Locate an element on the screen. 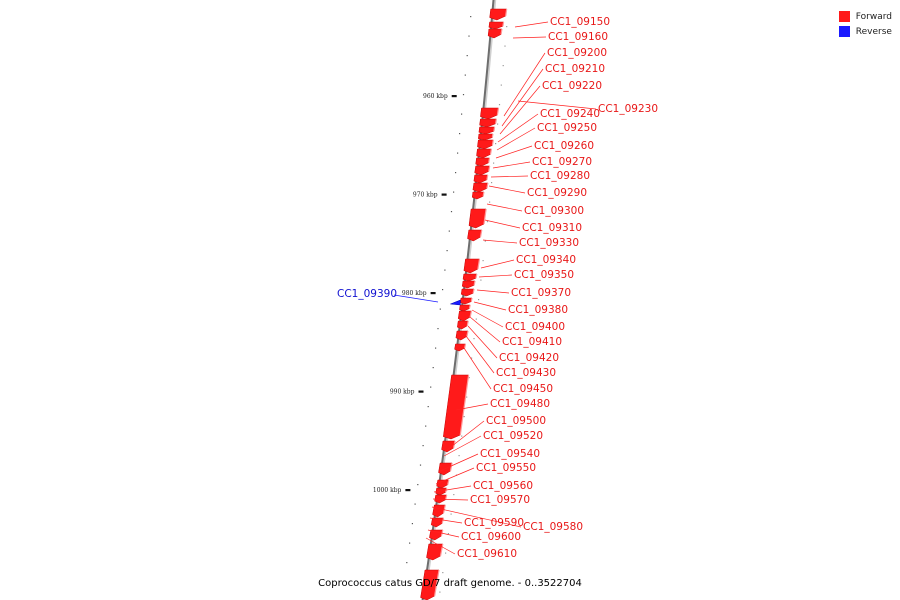  legend-swatch-forward is located at coordinates (844, 16).